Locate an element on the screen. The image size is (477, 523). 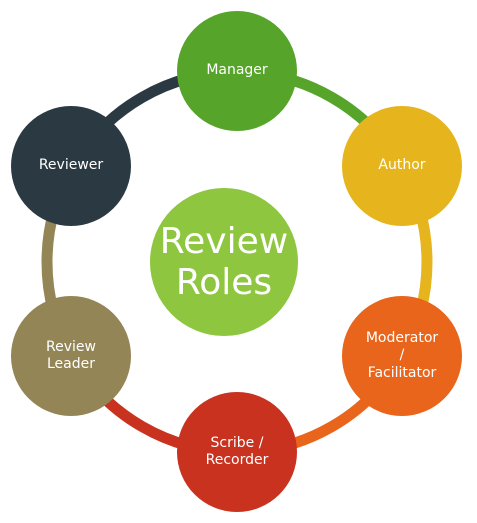
role-node-reviewer: Reviewer is located at coordinates (71, 166).